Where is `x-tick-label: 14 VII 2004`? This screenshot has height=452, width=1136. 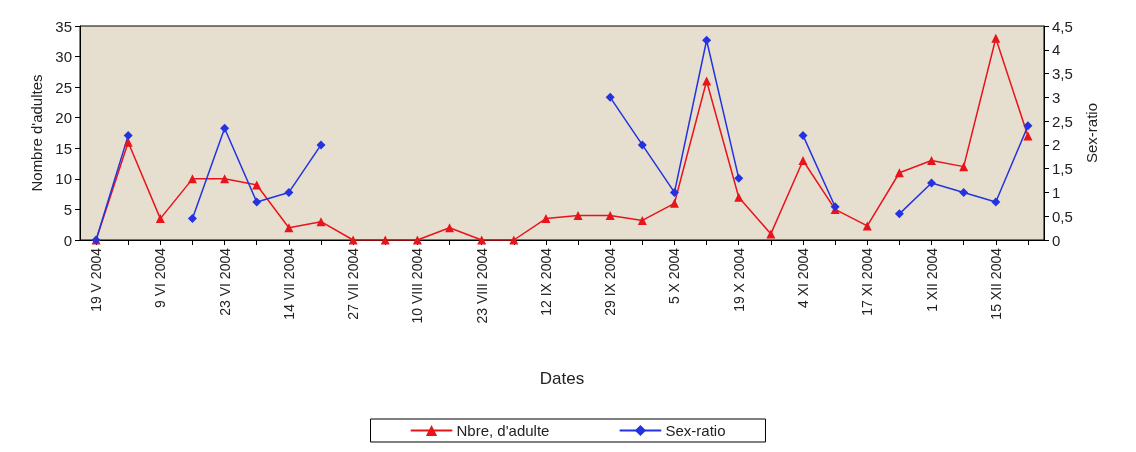 x-tick-label: 14 VII 2004 is located at coordinates (288, 283).